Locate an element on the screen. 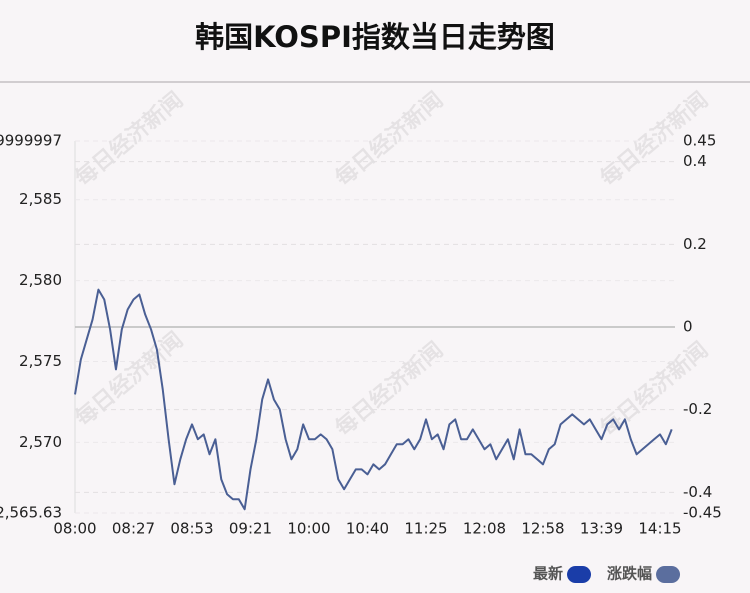  x-tick-label: 14:15 is located at coordinates (659, 529).